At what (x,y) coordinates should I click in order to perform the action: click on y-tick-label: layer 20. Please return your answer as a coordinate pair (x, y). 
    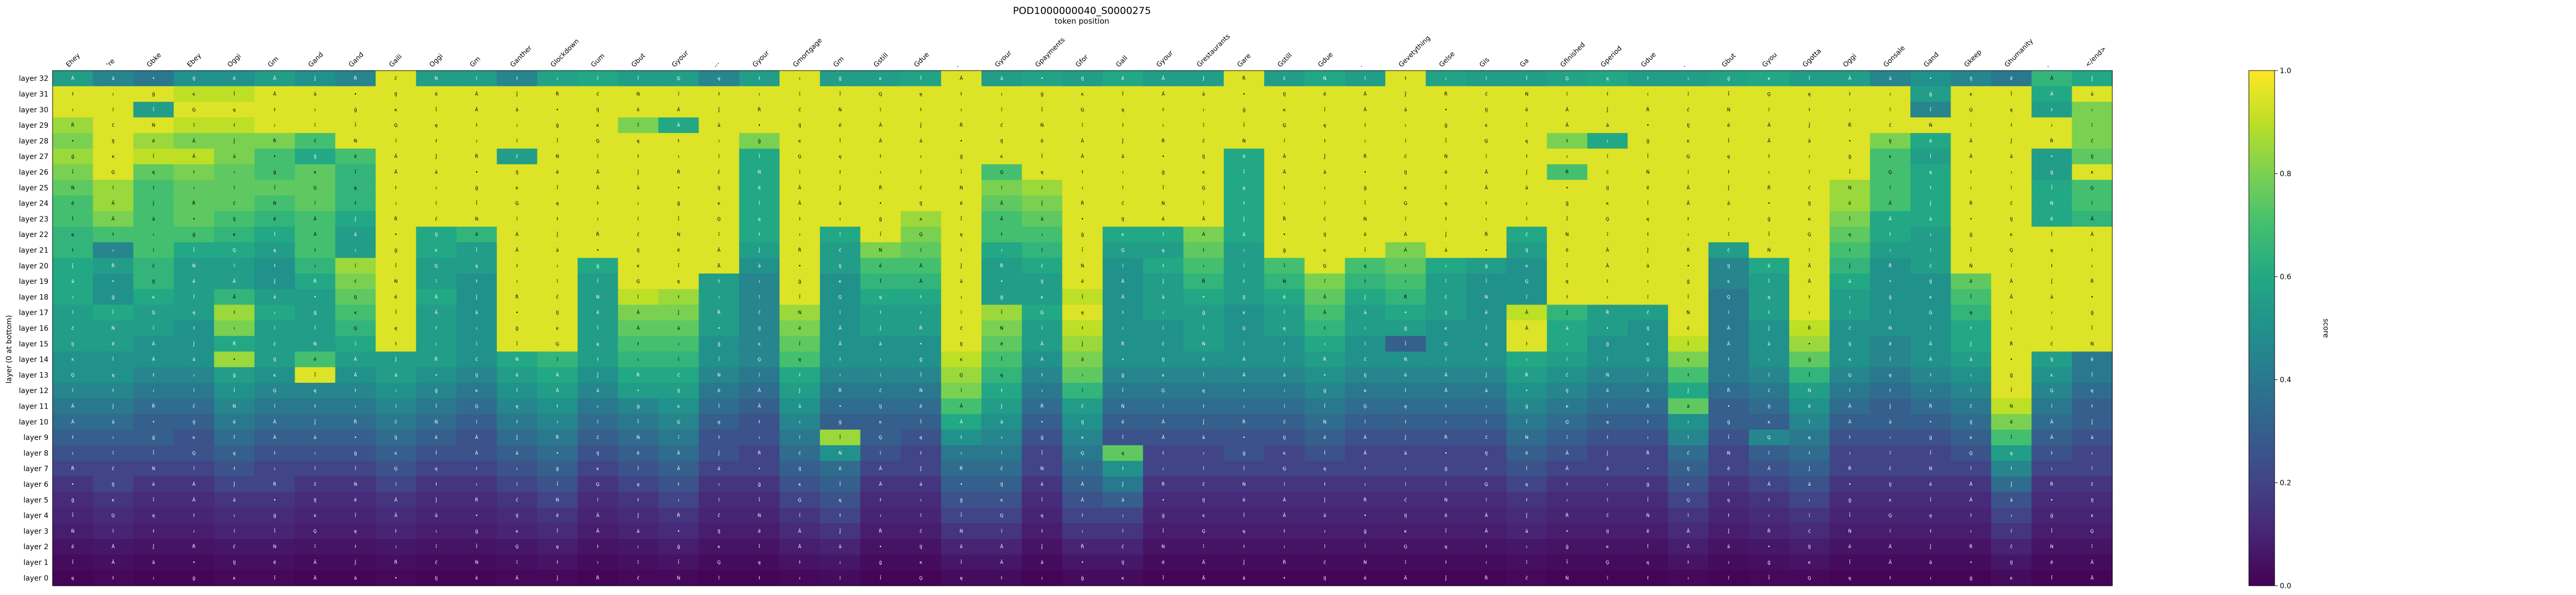
    Looking at the image, I should click on (33, 266).